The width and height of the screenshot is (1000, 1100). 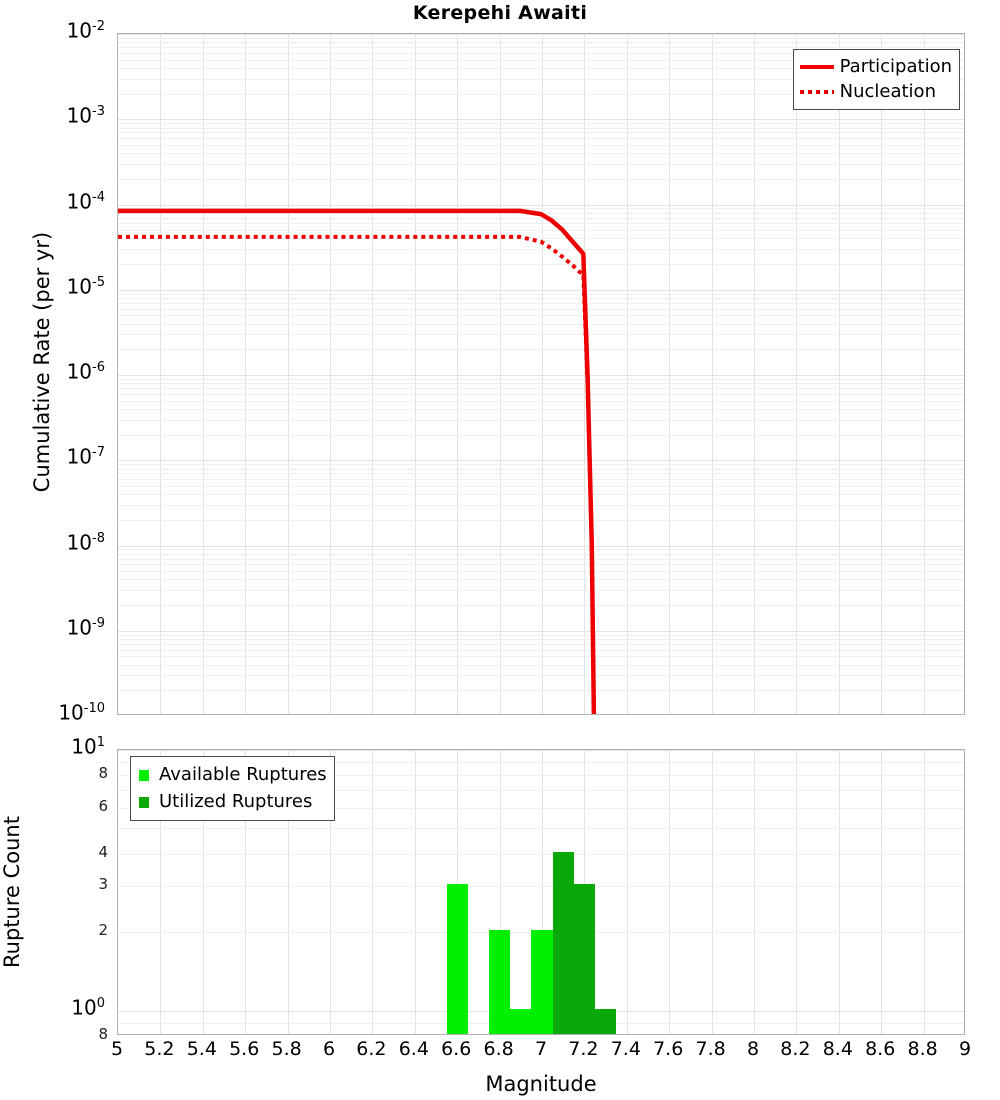 I want to click on y-tick-label: 10⁻³, so click(x=85, y=115).